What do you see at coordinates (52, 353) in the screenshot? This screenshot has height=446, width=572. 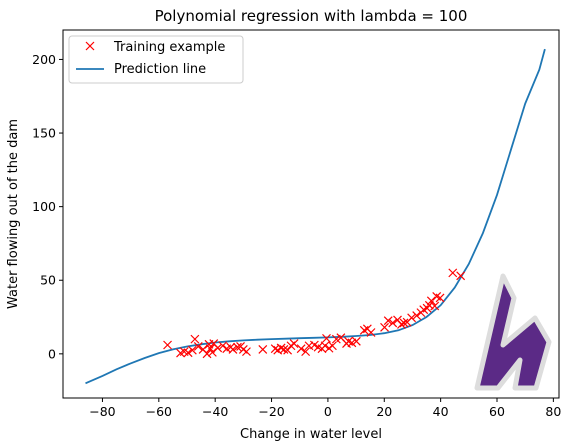 I see `y-tick-label: 0` at bounding box center [52, 353].